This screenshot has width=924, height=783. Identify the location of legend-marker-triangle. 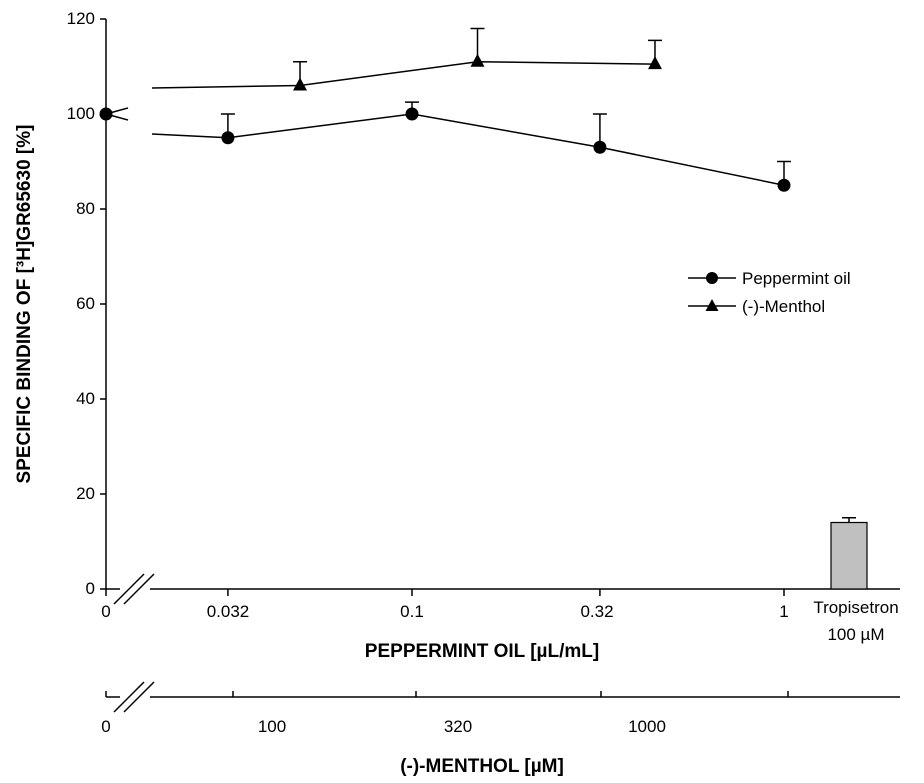
(712, 305).